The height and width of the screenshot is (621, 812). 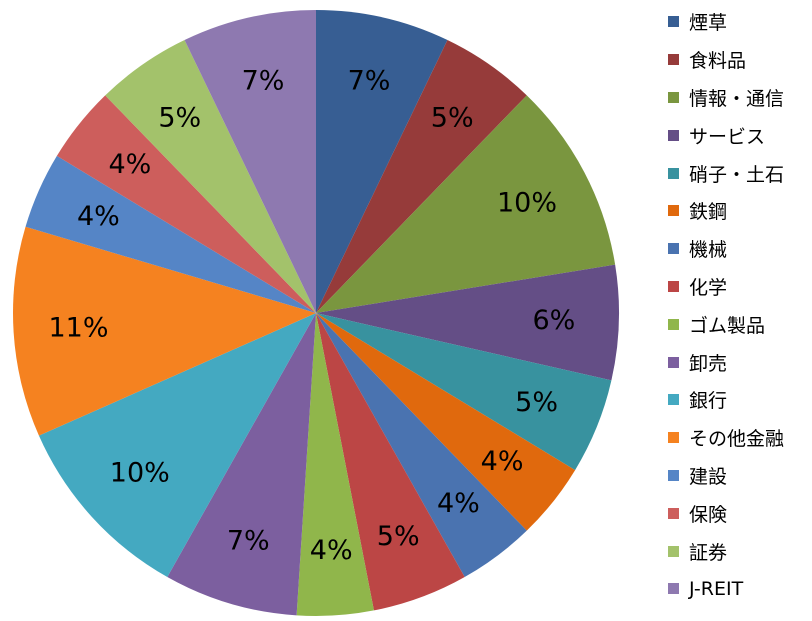 I want to click on legend-label: 煙草, so click(x=708, y=23).